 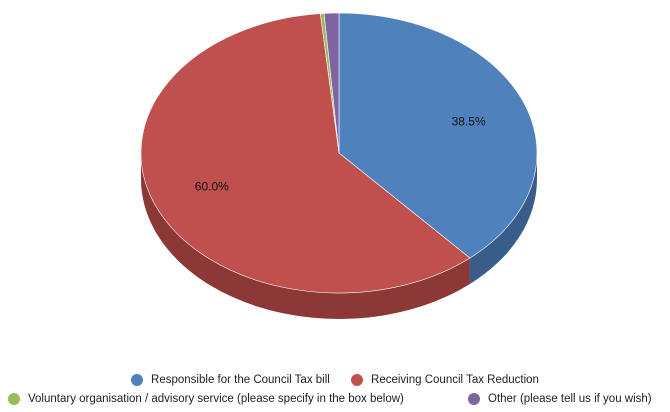 I want to click on pie-side-responsible, so click(x=503, y=219).